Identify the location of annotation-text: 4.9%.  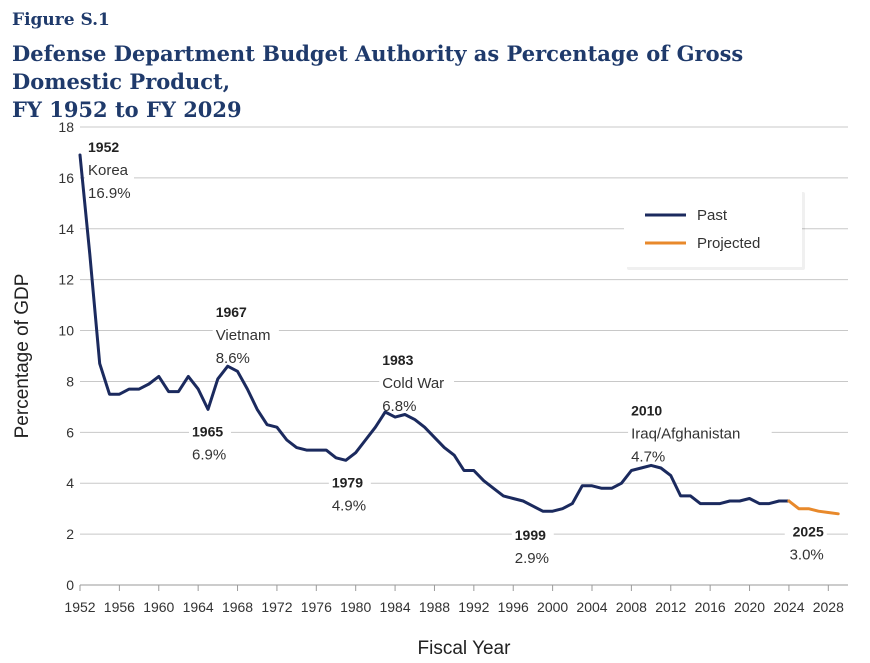
(349, 505).